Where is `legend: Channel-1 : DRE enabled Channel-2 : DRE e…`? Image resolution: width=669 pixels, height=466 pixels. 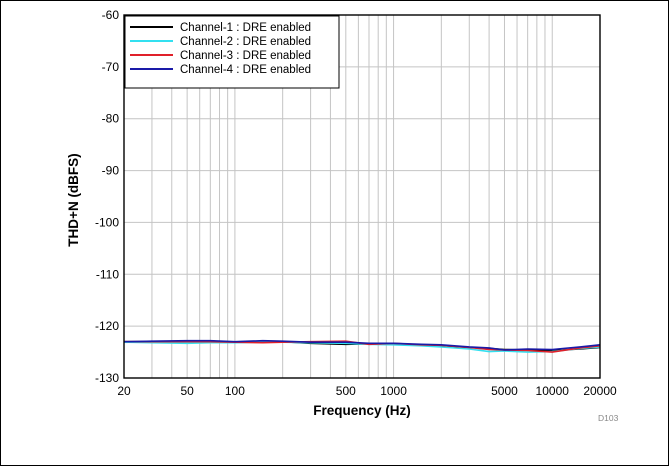 legend: Channel-1 : DRE enabled Channel-2 : DRE e… is located at coordinates (232, 52).